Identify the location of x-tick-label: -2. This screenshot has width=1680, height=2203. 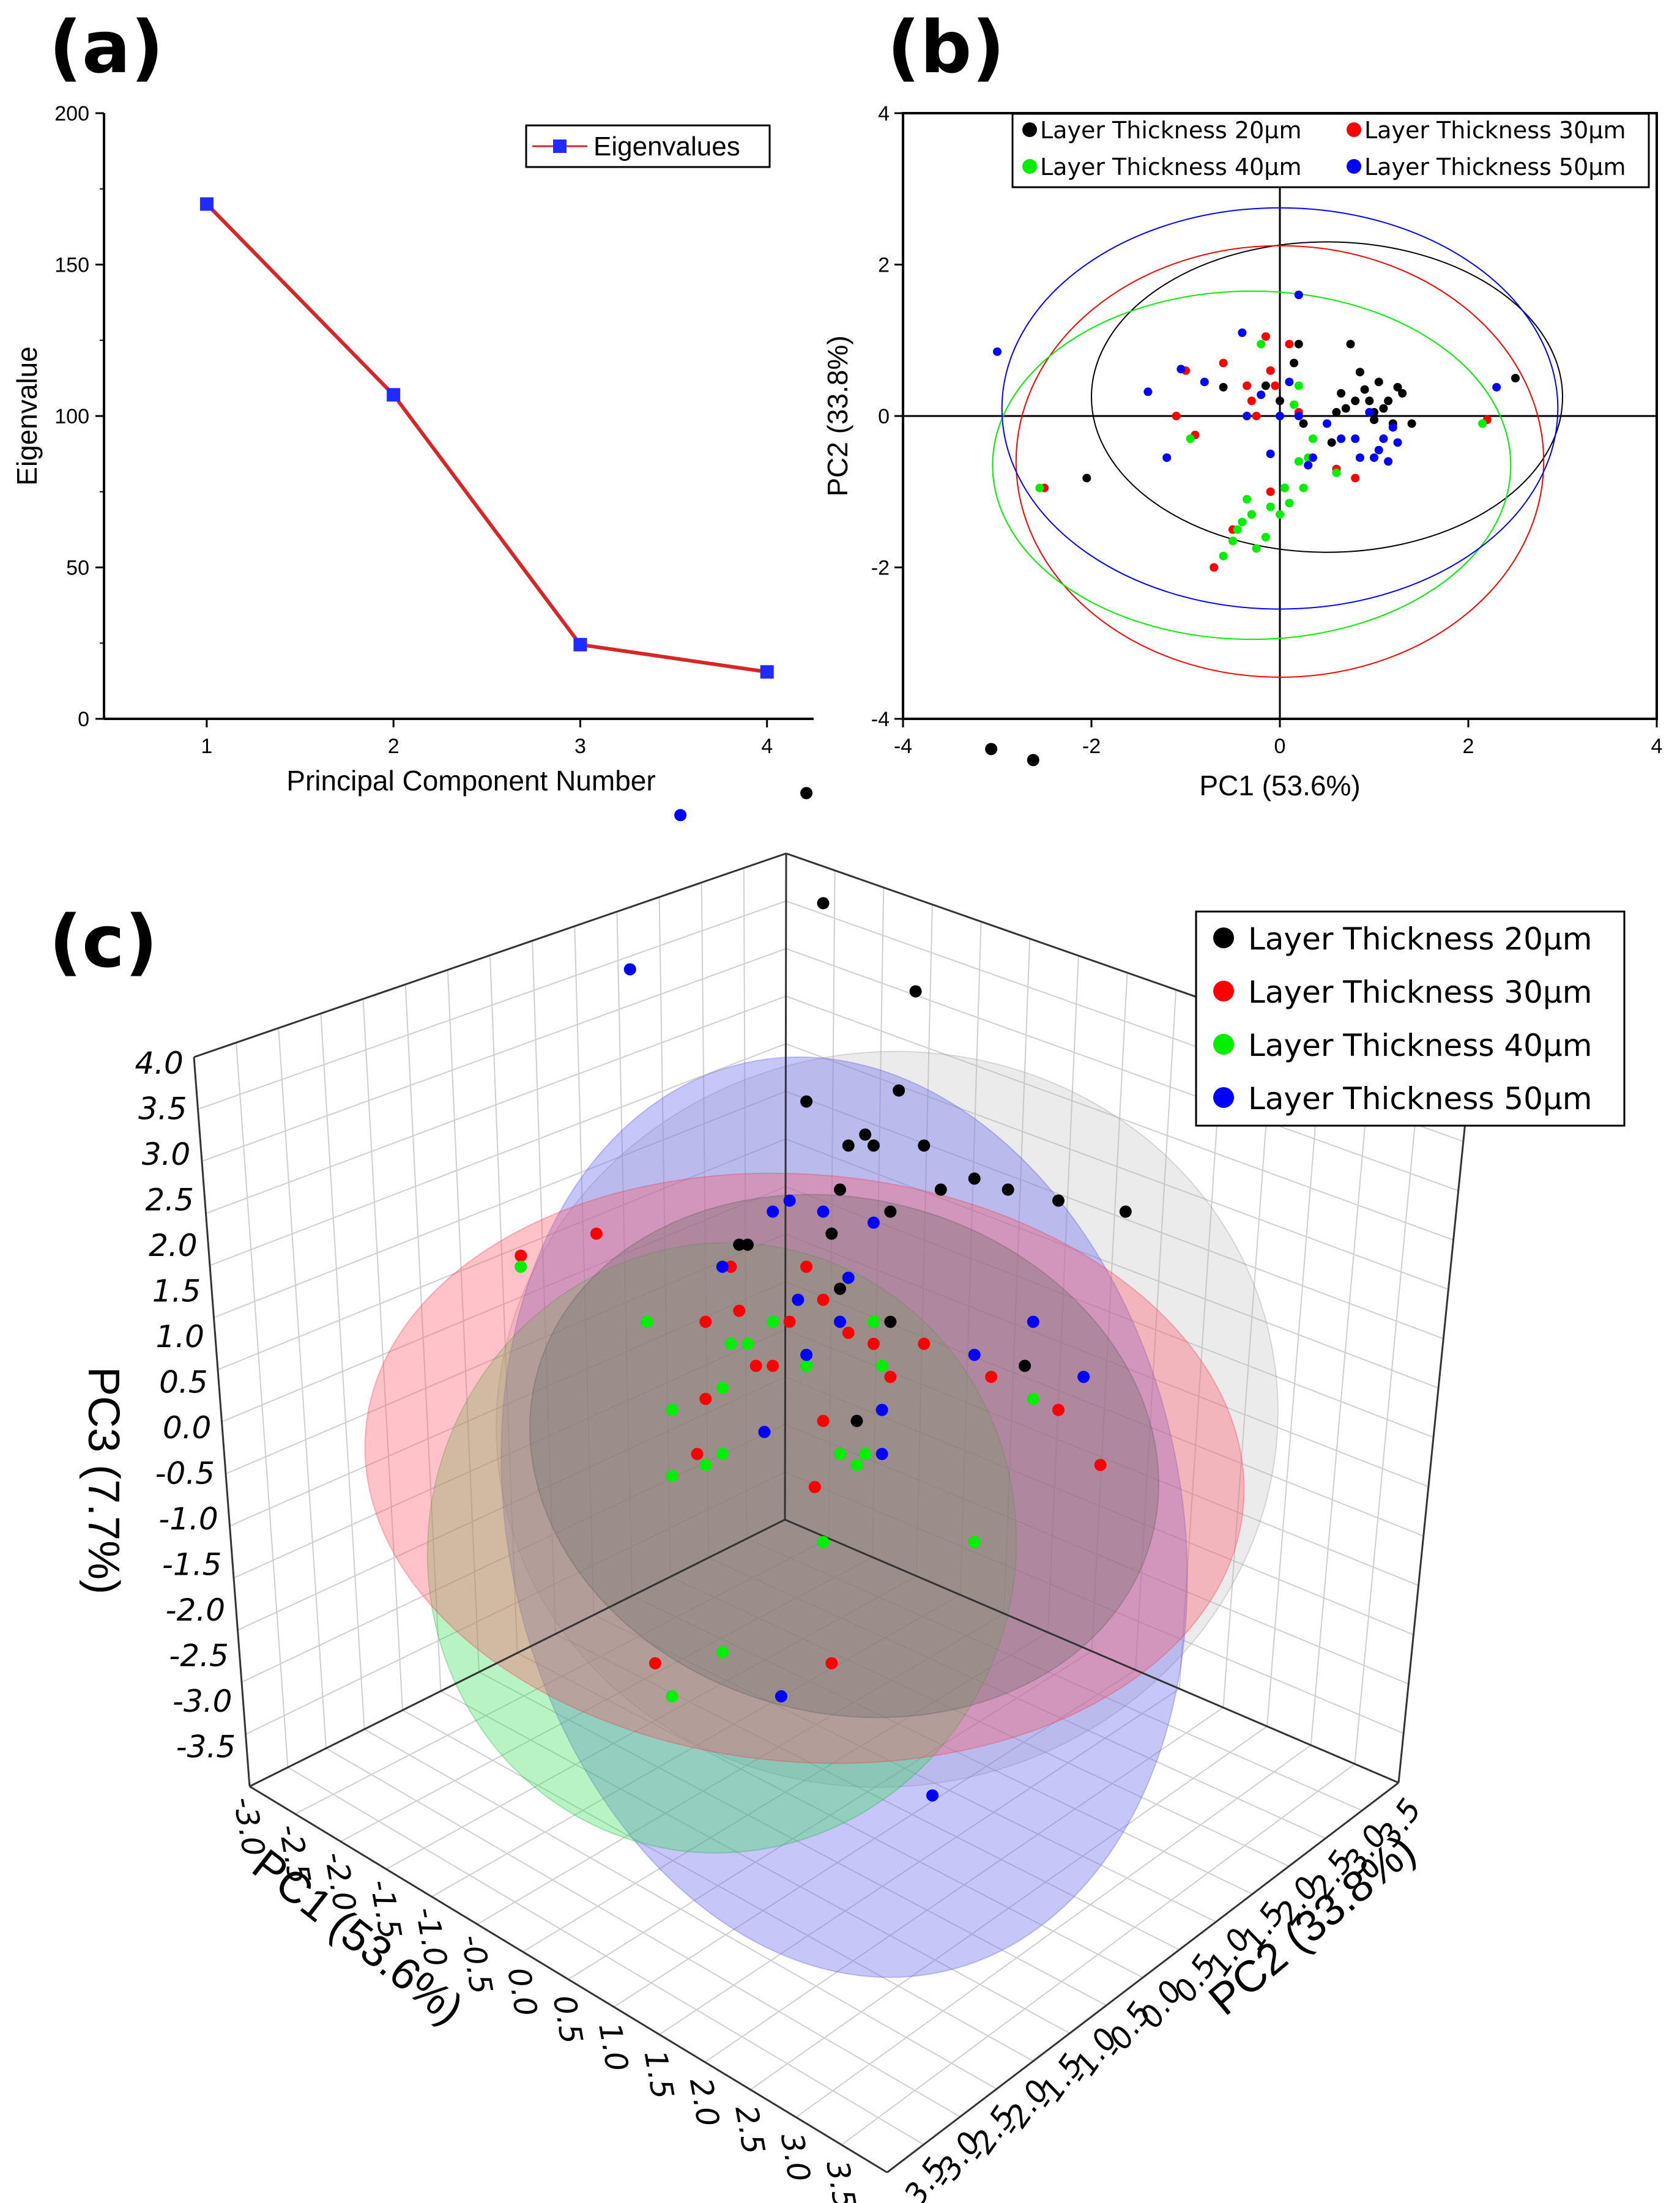
(1091, 746).